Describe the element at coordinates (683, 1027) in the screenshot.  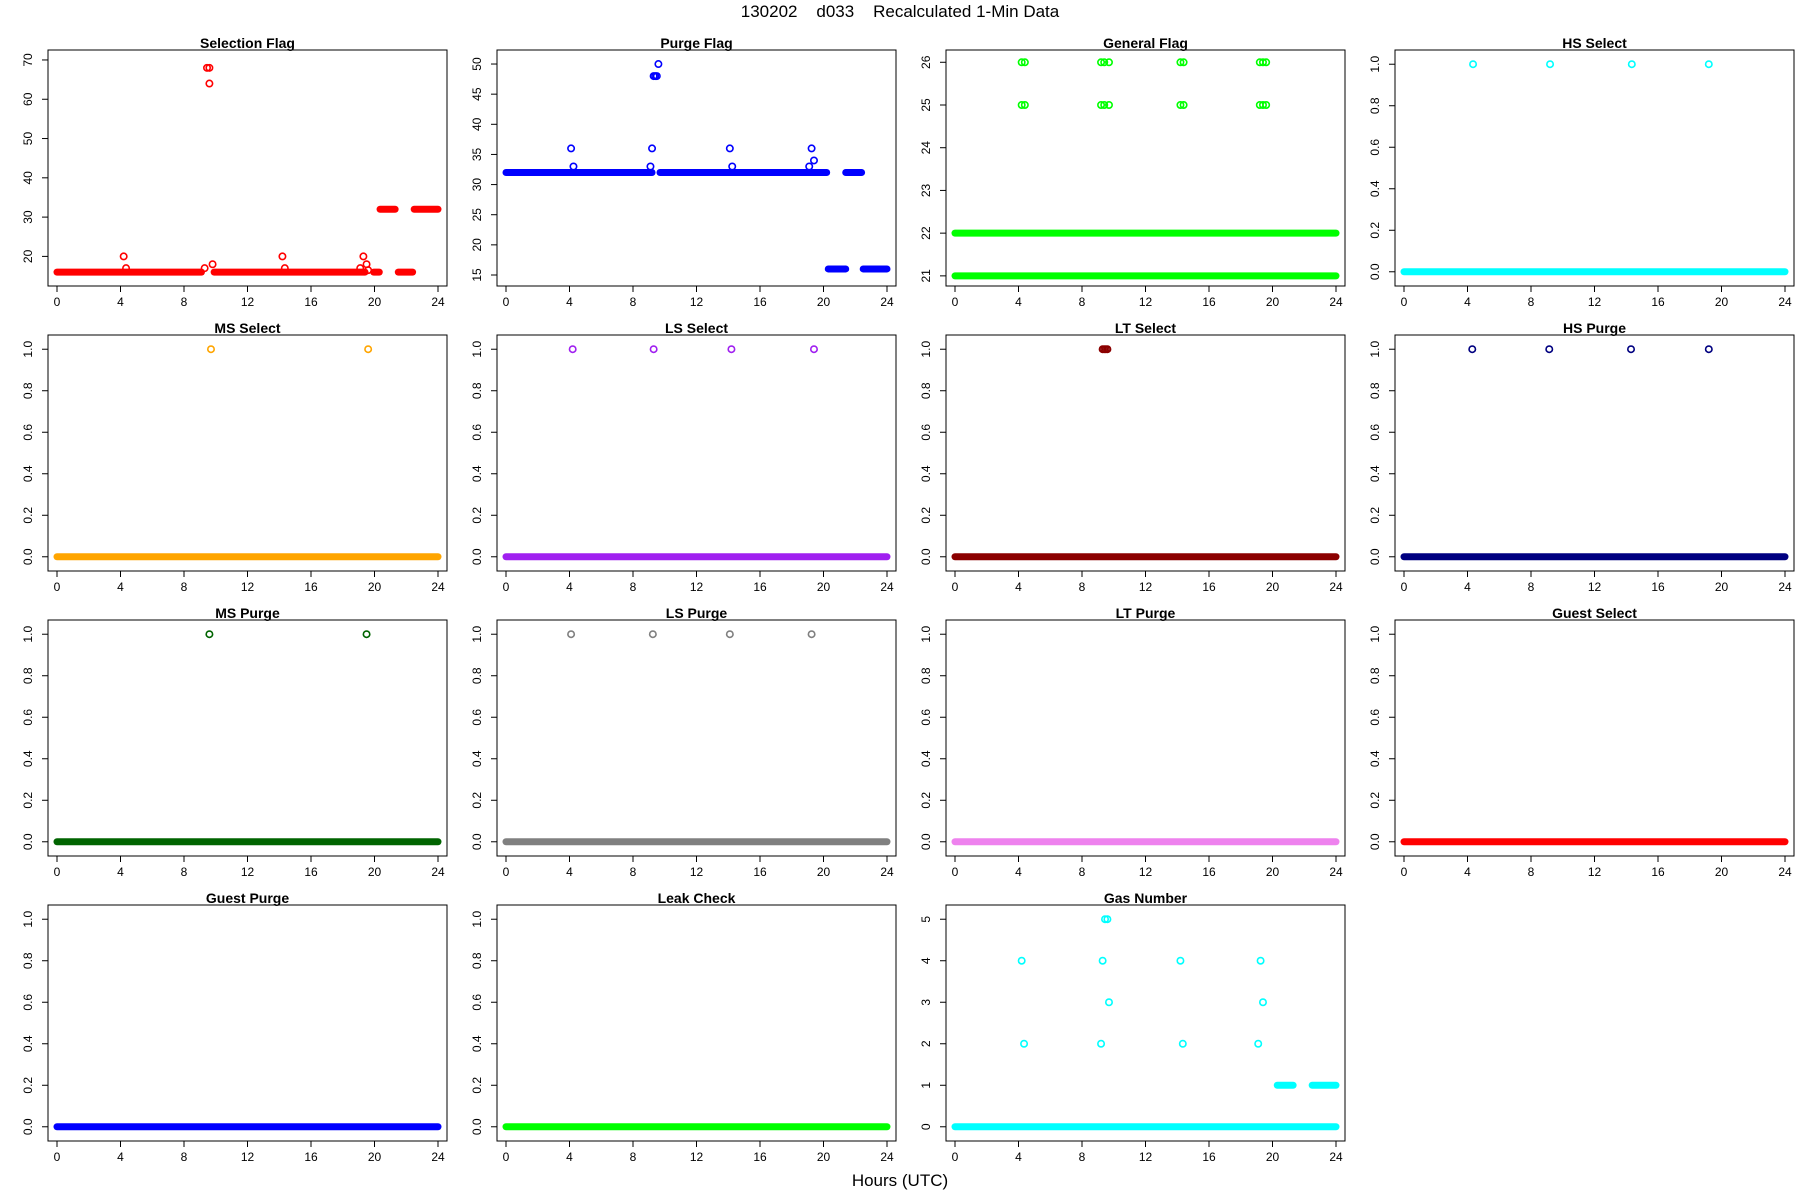
I see `panel-leak-check: Leak Check 0 4 8 12 16 20 24 0.0 0.2 0.4 0.6 0.8 1.0` at that location.